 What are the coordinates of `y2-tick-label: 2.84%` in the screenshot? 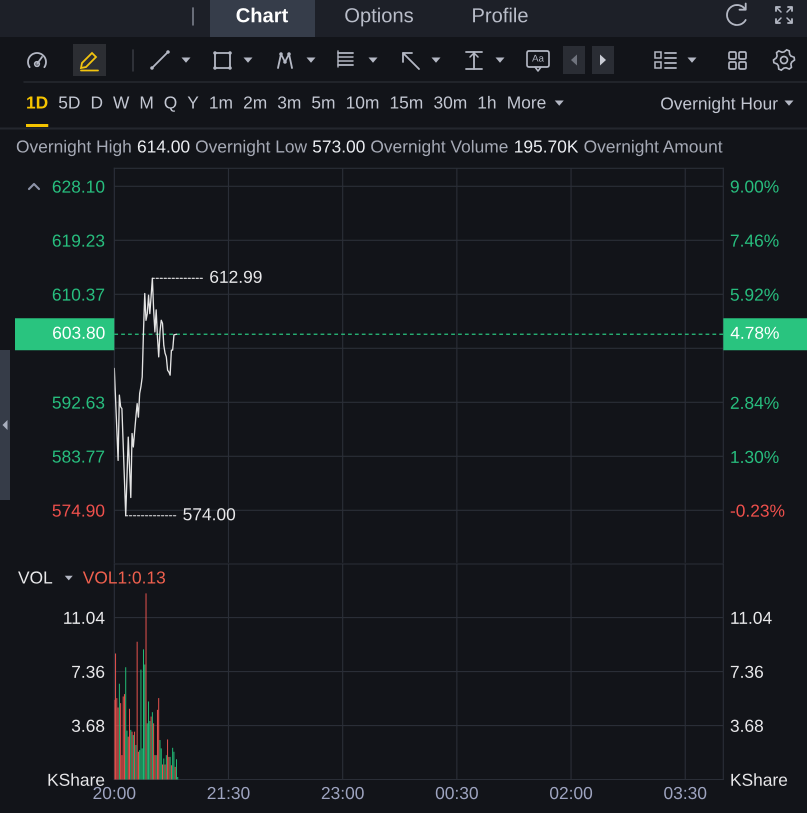 It's located at (754, 403).